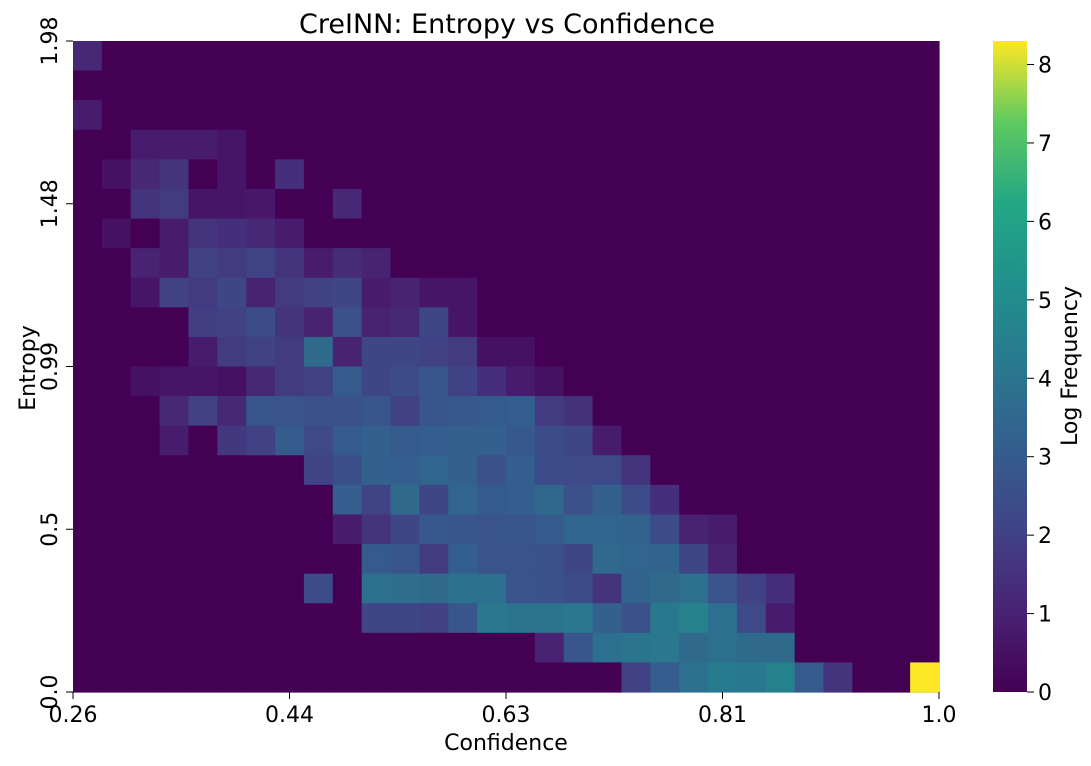 This screenshot has height=766, width=1091. What do you see at coordinates (1045, 615) in the screenshot?
I see `colorbar-tick-label: 1` at bounding box center [1045, 615].